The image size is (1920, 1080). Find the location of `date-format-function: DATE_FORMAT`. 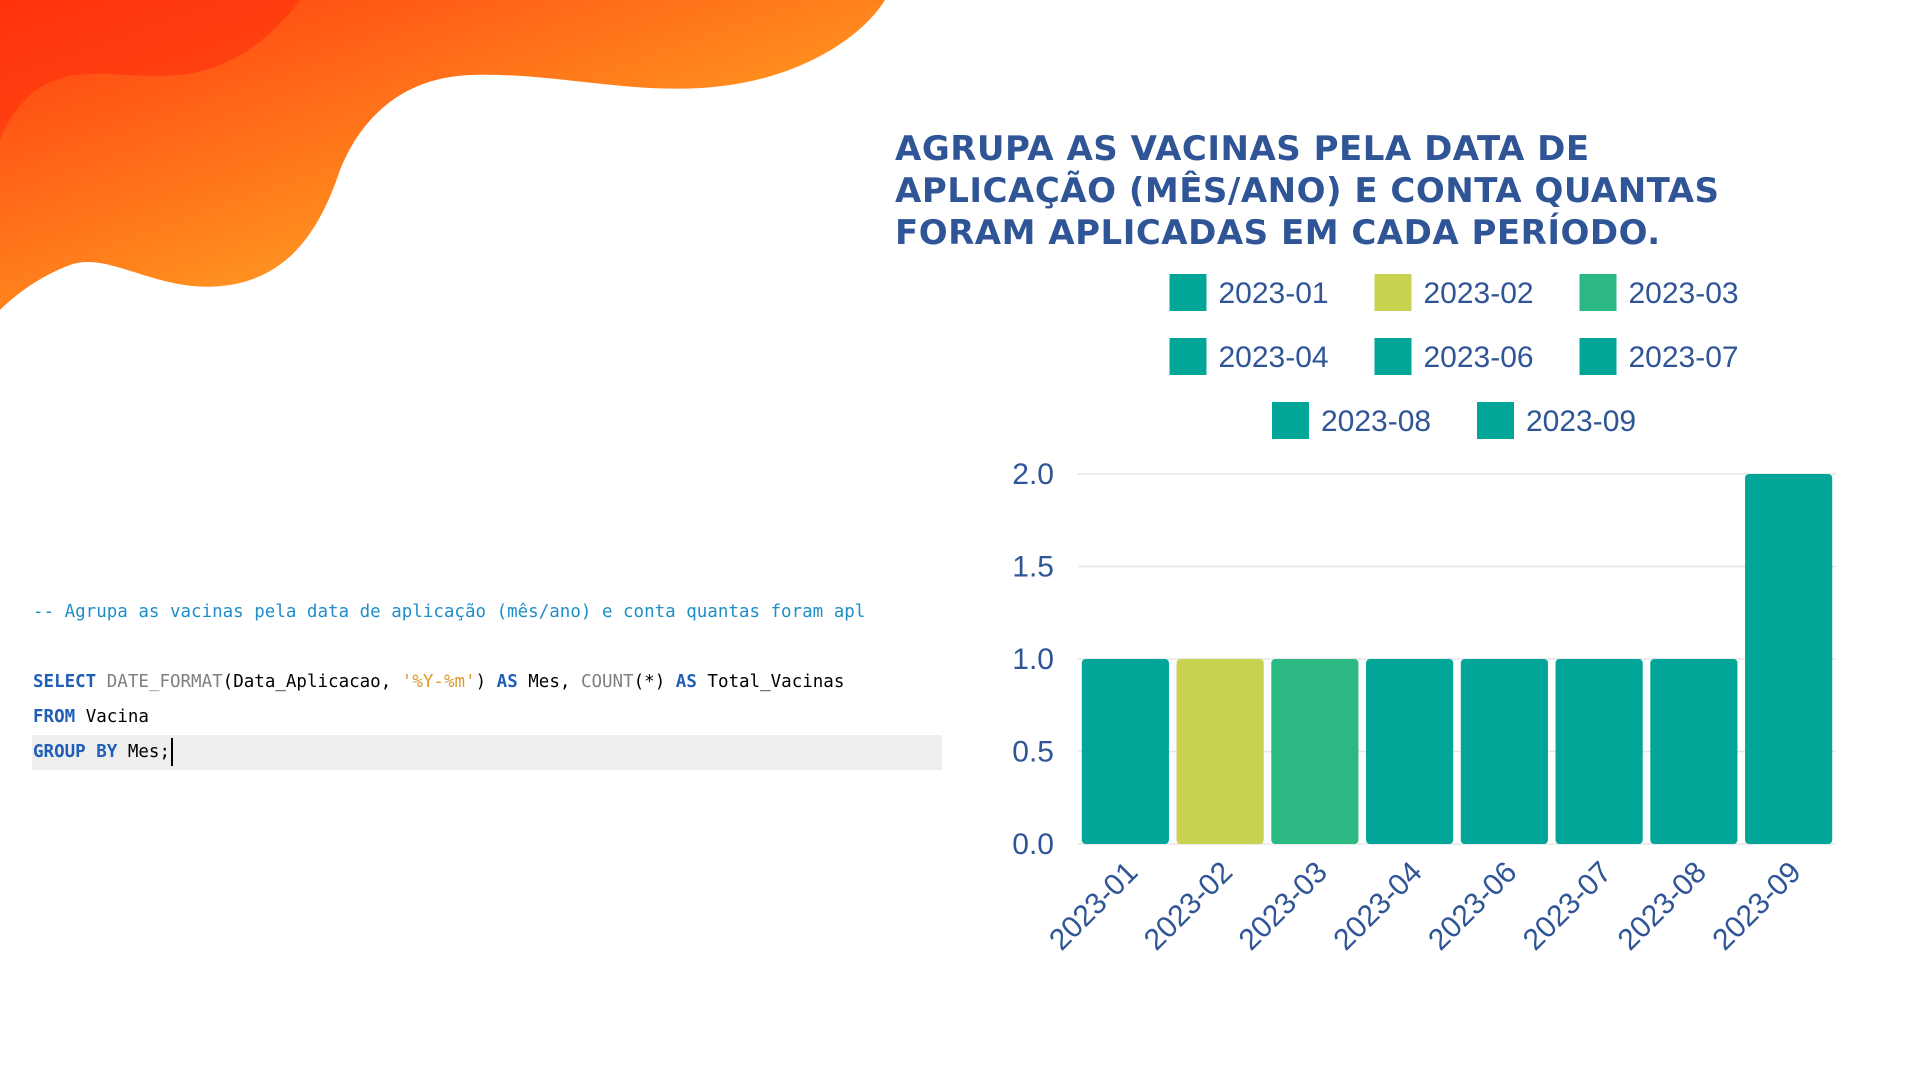

date-format-function: DATE_FORMAT is located at coordinates (164, 682).